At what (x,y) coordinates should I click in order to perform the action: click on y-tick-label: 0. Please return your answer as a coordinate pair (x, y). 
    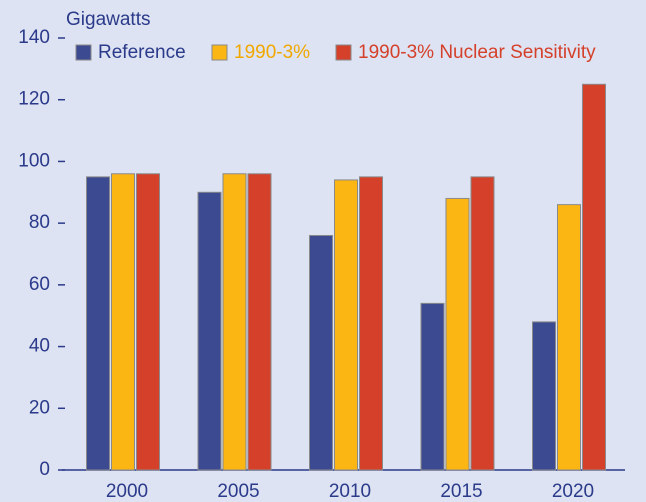
    Looking at the image, I should click on (44, 469).